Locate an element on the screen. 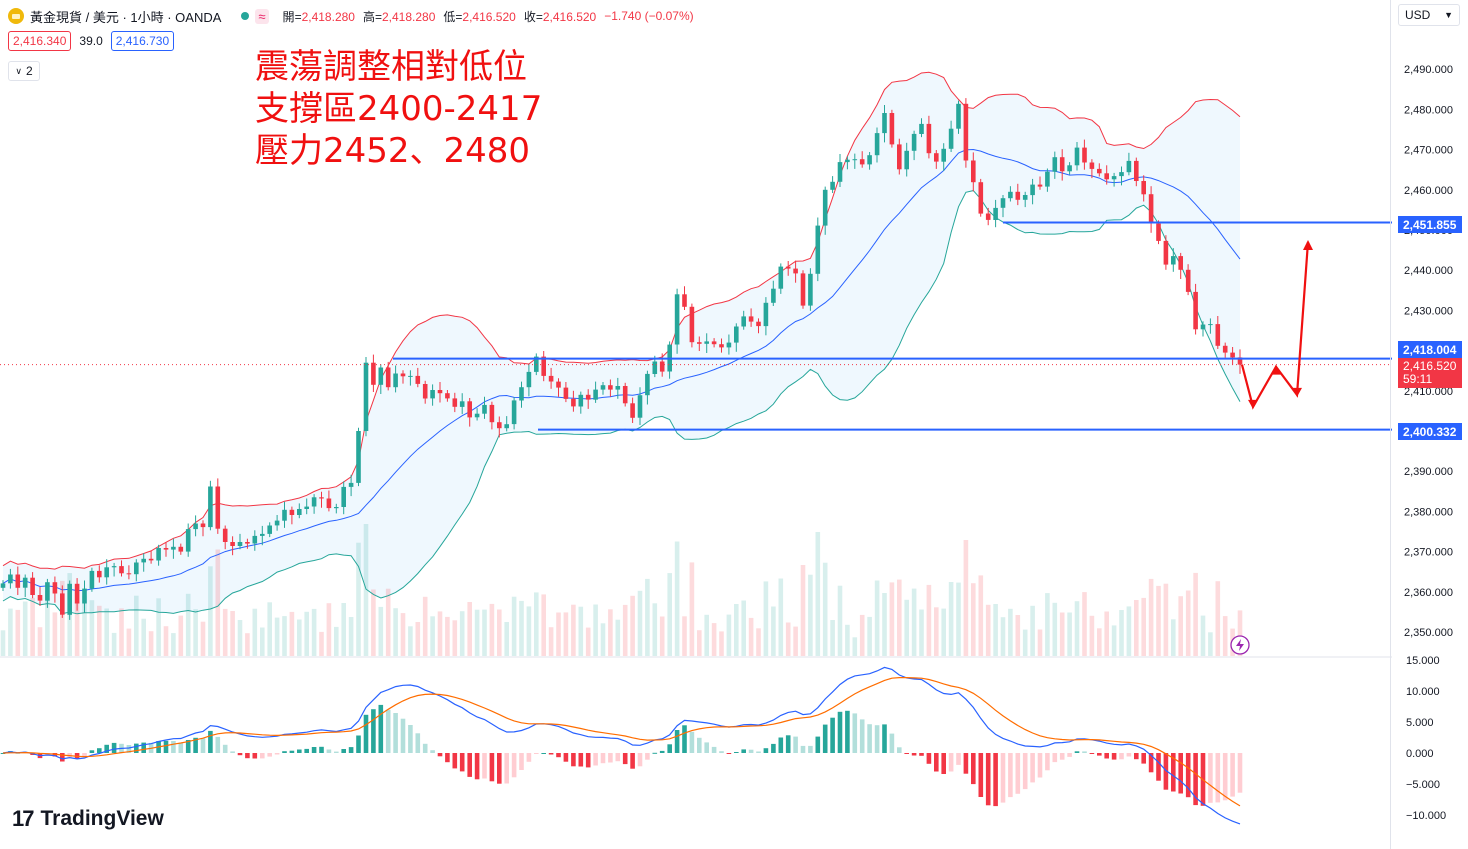 The height and width of the screenshot is (849, 1468). collapse-indicators-button: ∨ 2 is located at coordinates (24, 71).